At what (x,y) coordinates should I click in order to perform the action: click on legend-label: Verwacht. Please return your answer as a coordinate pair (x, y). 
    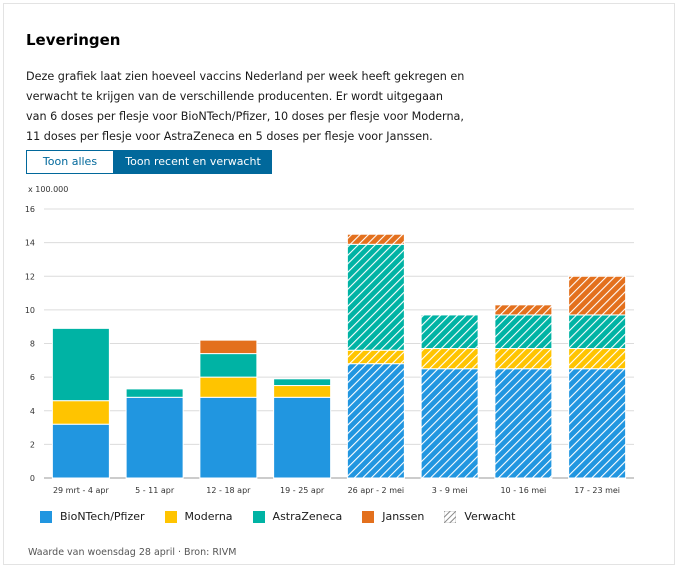
    Looking at the image, I should click on (490, 516).